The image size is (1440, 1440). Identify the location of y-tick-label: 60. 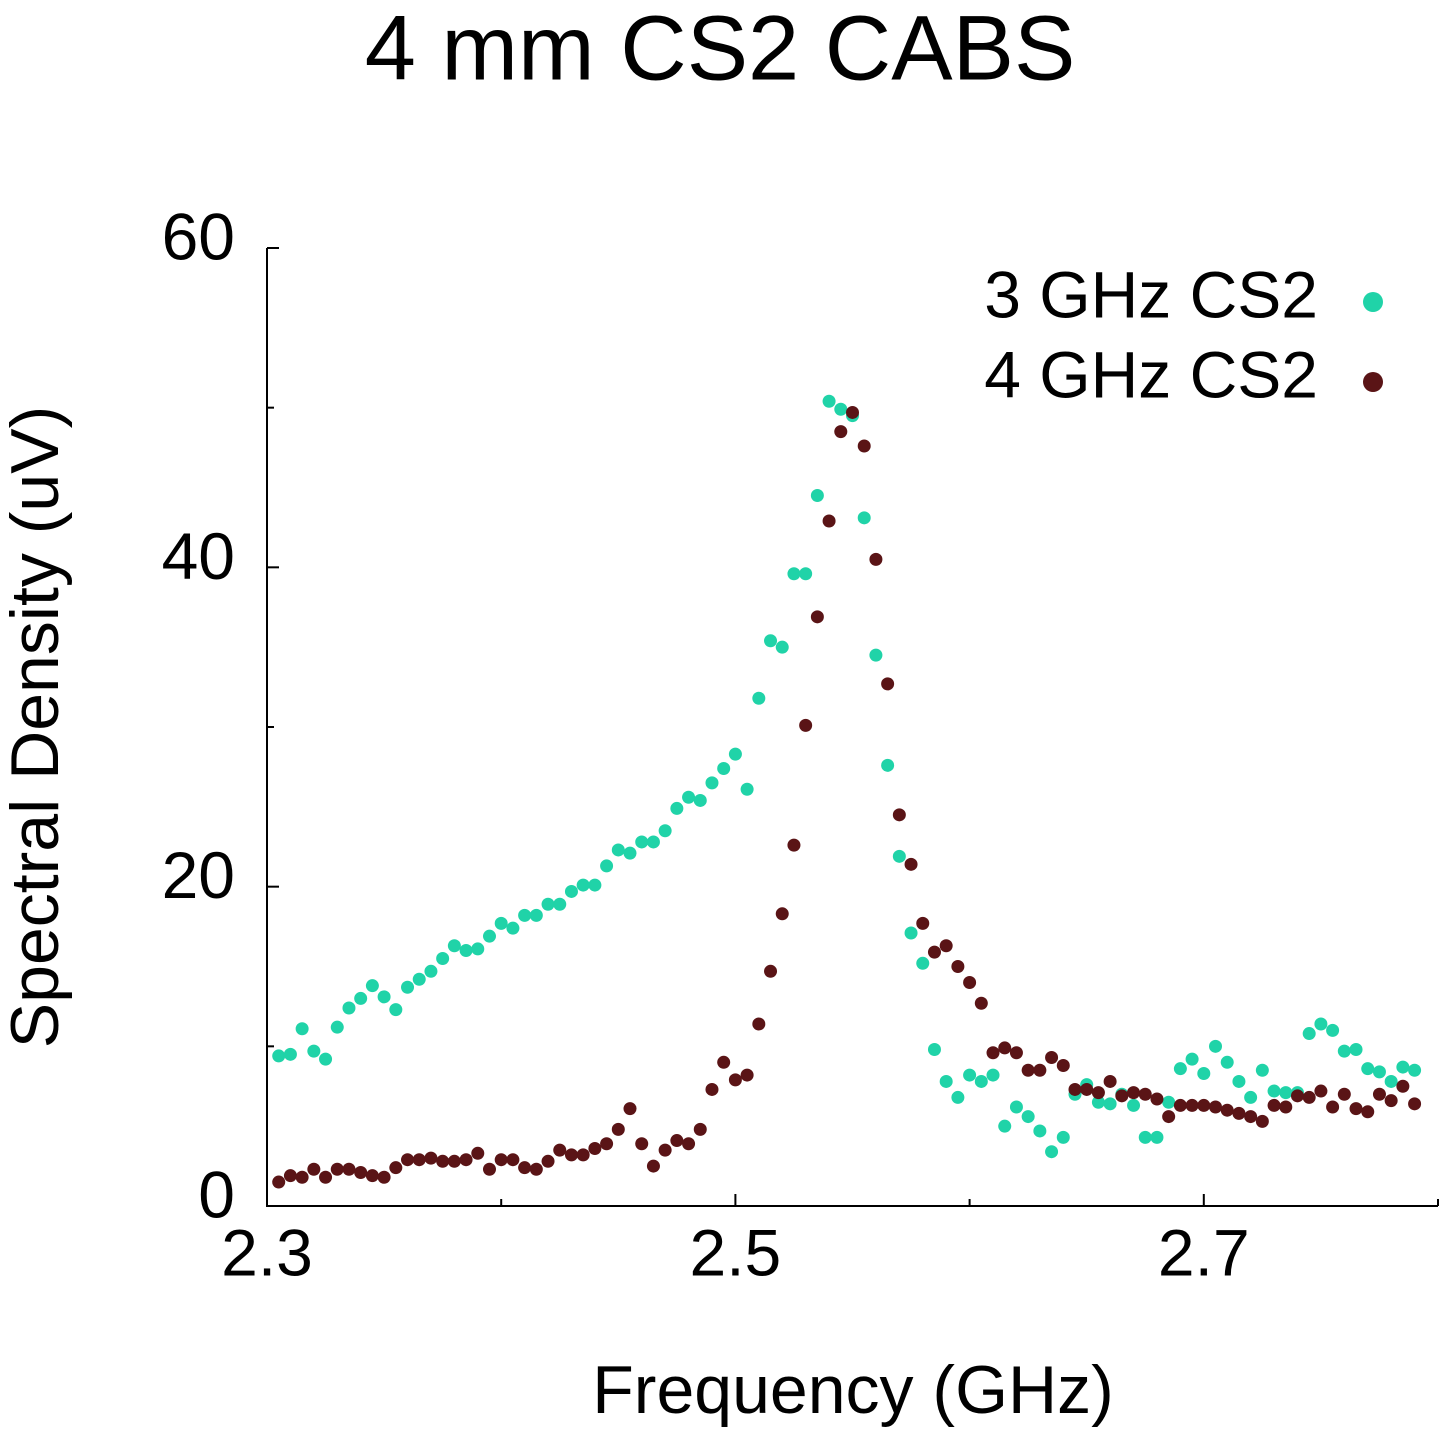
(198, 236).